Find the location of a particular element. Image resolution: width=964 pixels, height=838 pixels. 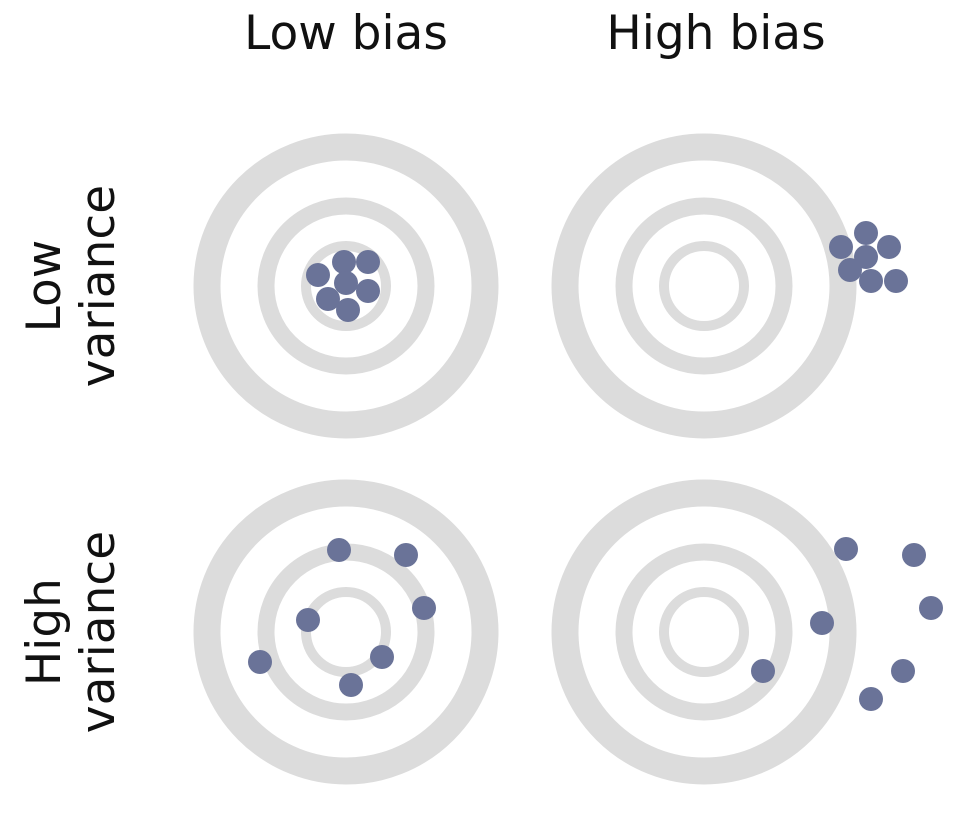

target-high-bias-low-variance is located at coordinates (729, 286).